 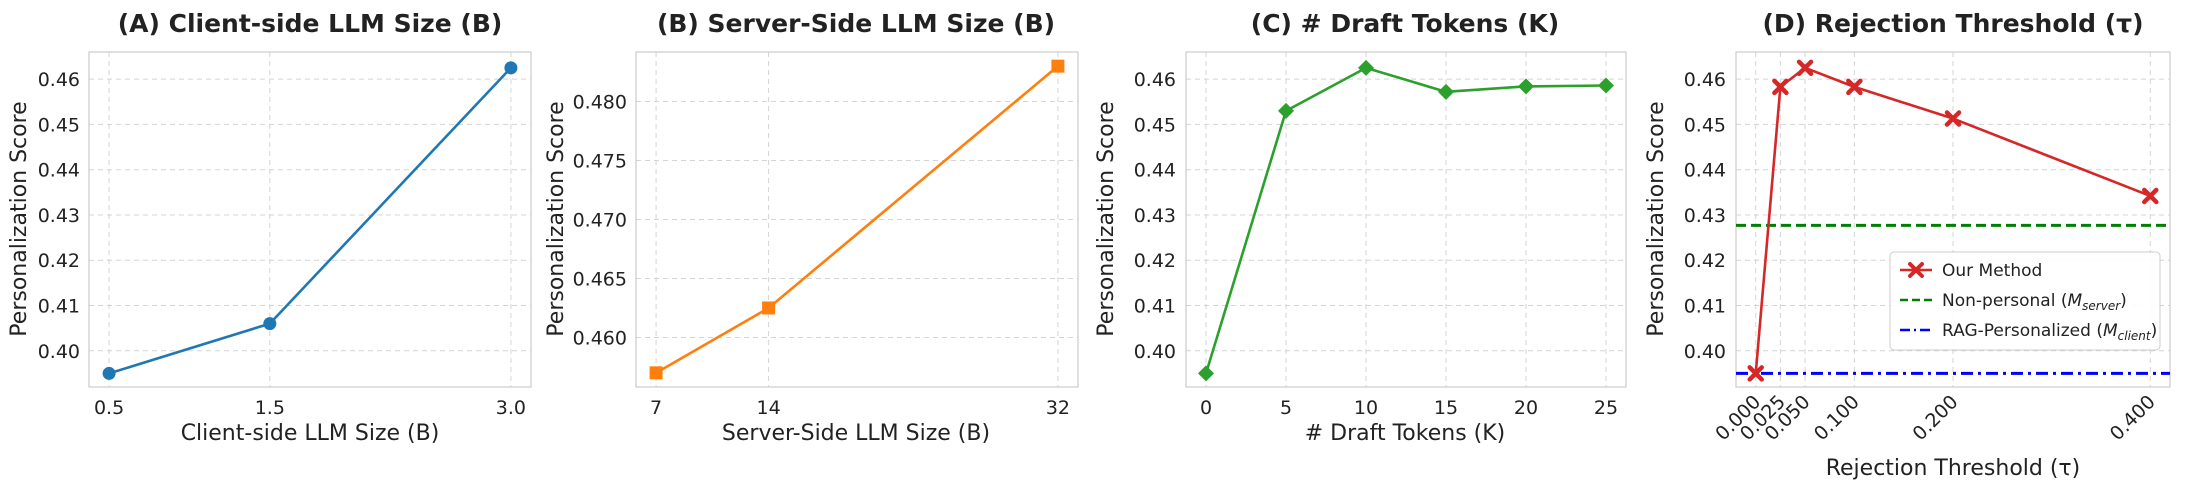 What do you see at coordinates (2133, 418) in the screenshot?
I see `x-tick-label: 0.400` at bounding box center [2133, 418].